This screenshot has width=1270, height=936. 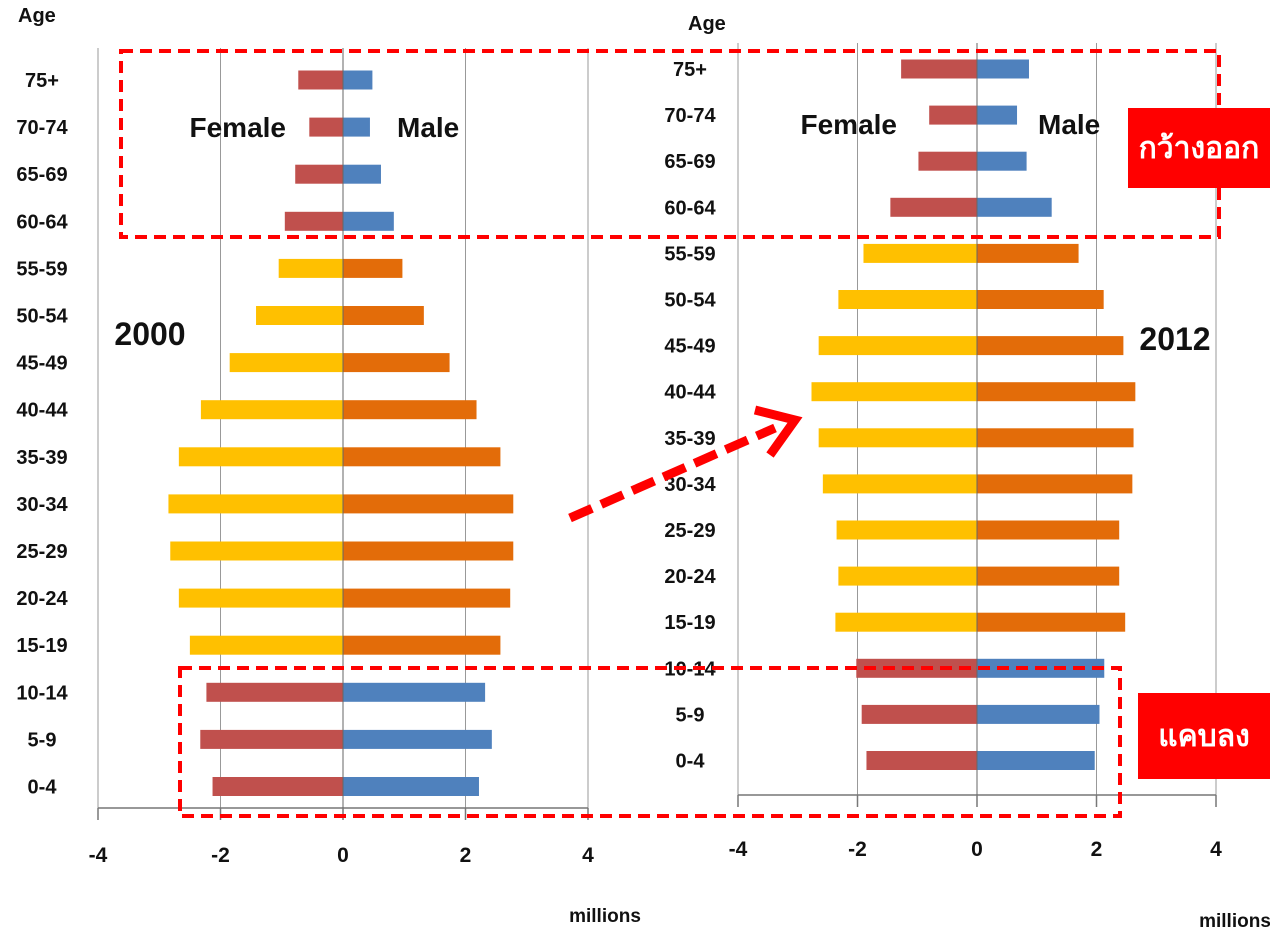 What do you see at coordinates (650, 742) in the screenshot?
I see `narrow-highlight-box` at bounding box center [650, 742].